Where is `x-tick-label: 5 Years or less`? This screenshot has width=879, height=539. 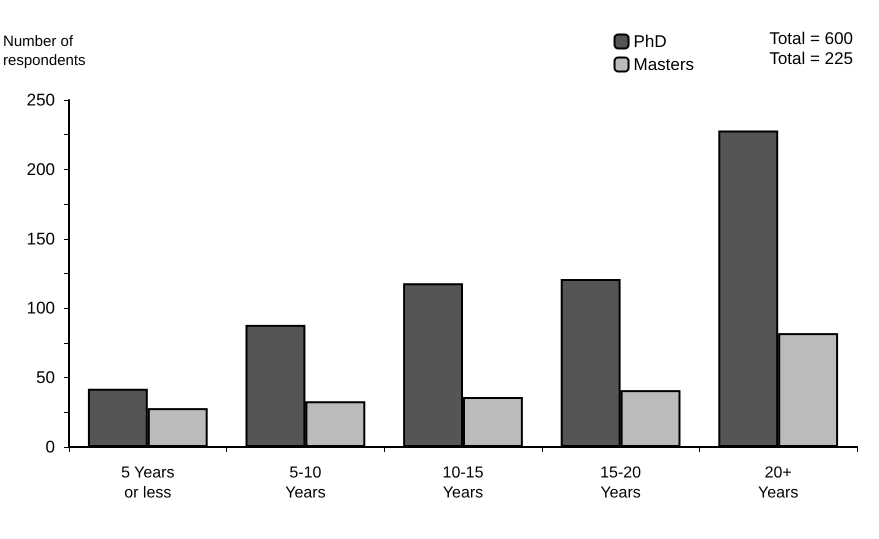 x-tick-label: 5 Years or less is located at coordinates (147, 483).